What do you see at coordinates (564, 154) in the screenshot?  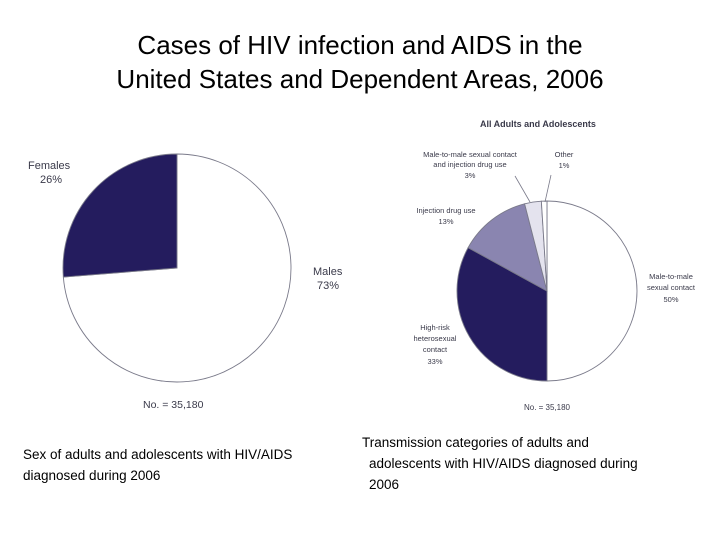 I see `label-other: Other` at bounding box center [564, 154].